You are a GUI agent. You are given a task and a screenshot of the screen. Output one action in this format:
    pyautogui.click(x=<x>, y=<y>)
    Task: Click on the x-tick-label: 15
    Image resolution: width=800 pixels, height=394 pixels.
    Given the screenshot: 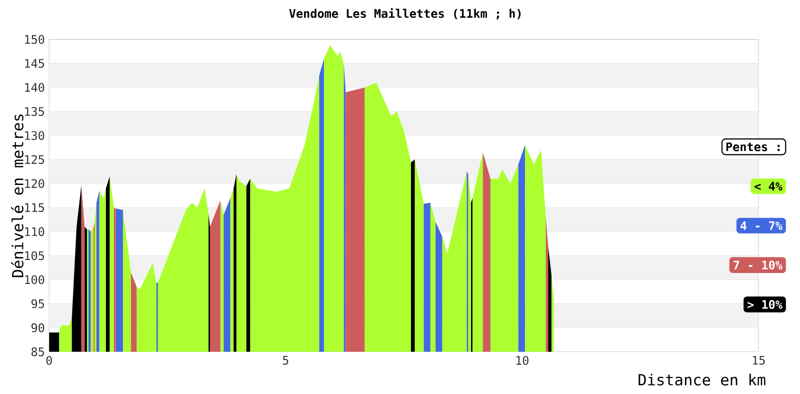 What is the action you would take?
    pyautogui.click(x=758, y=360)
    